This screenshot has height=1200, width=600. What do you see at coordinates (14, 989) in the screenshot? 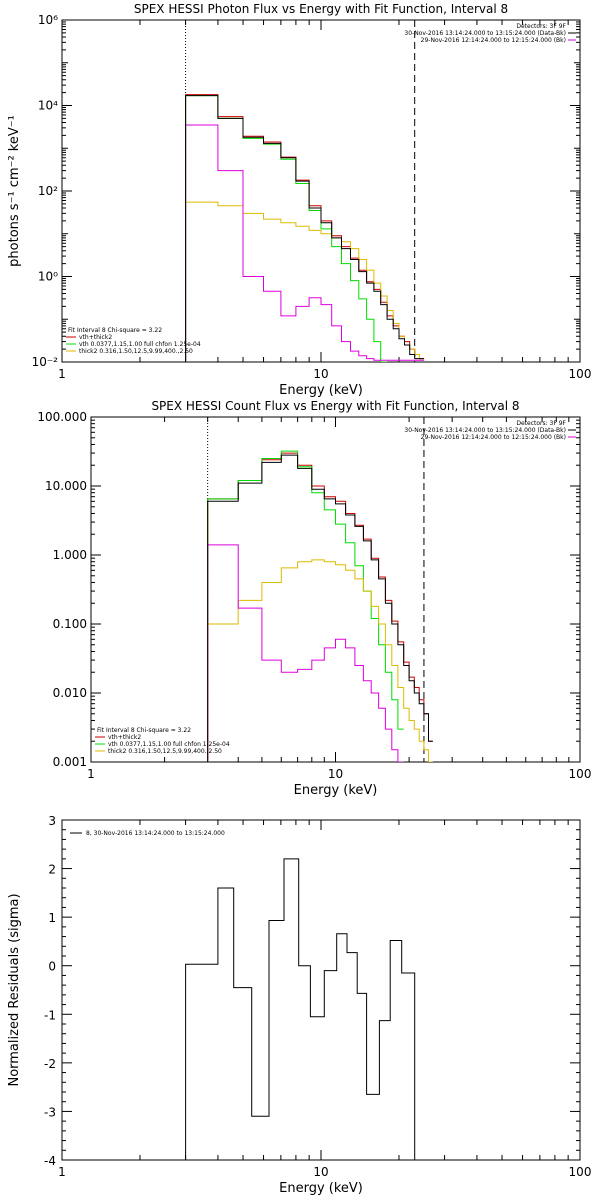
I see `y-axis-label: Normalized Residuals (sigma)` at bounding box center [14, 989].